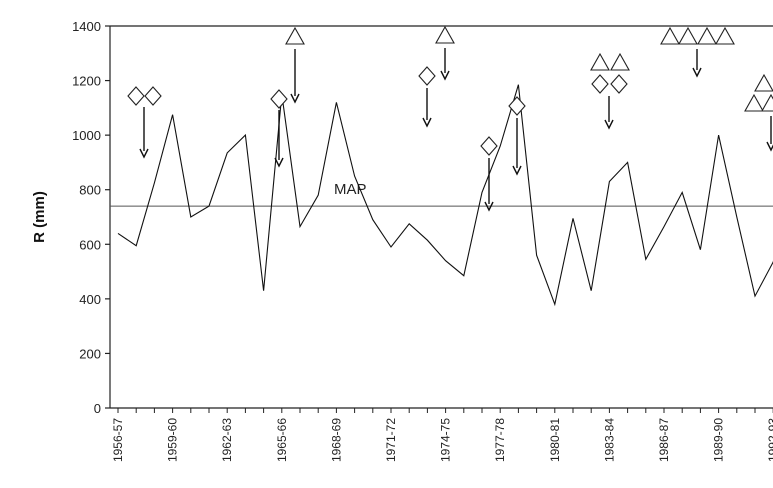 The height and width of the screenshot is (488, 773). I want to click on y-axis-label: R (mm), so click(39, 217).